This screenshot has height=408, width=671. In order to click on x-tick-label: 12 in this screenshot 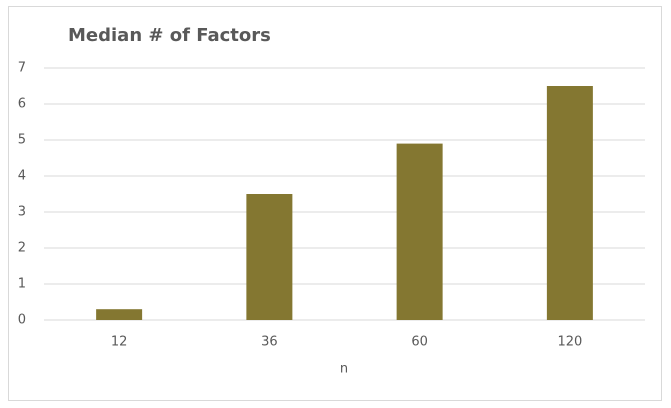, I will do `click(119, 342)`.